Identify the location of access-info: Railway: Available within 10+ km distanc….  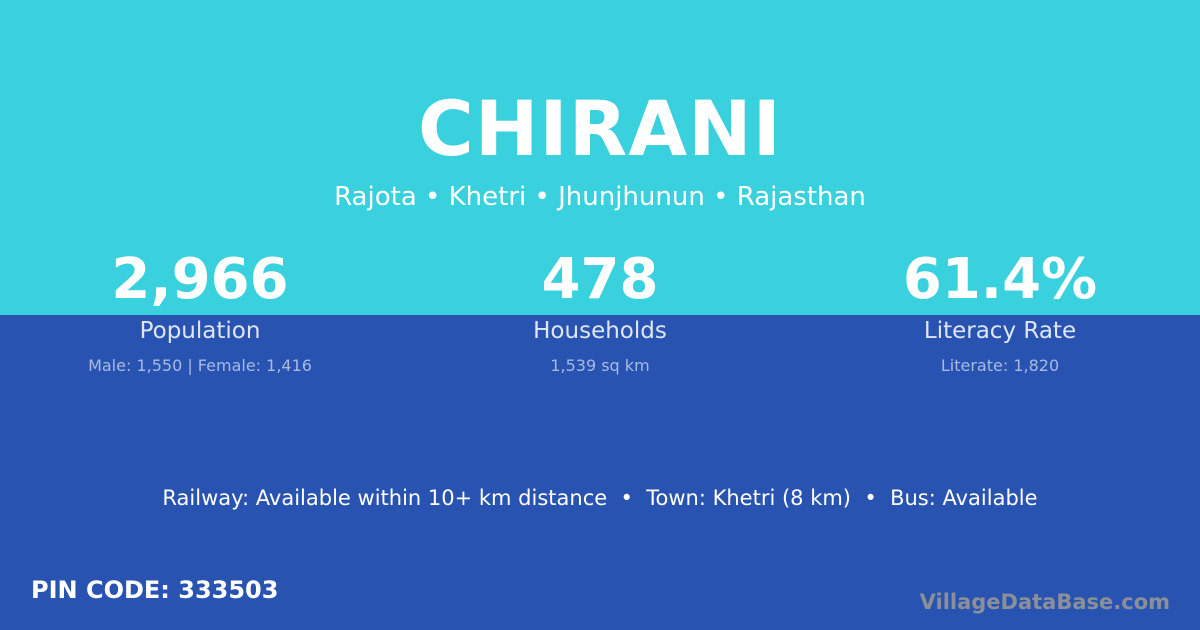
(600, 498).